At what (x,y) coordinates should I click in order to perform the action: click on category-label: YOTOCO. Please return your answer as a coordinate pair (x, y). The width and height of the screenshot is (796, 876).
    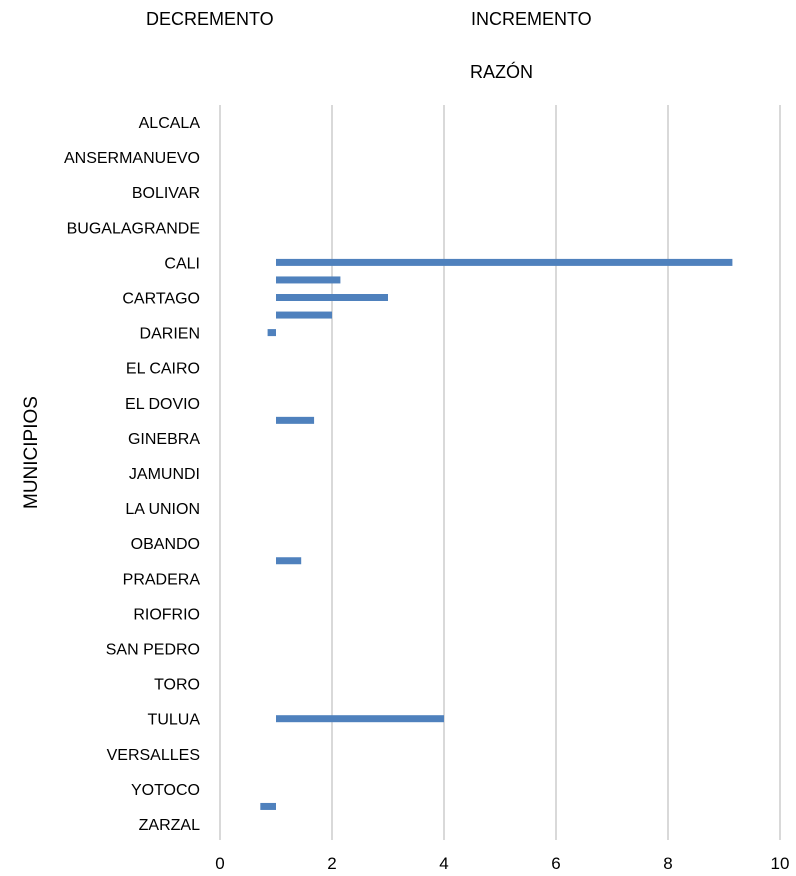
    Looking at the image, I should click on (165, 790).